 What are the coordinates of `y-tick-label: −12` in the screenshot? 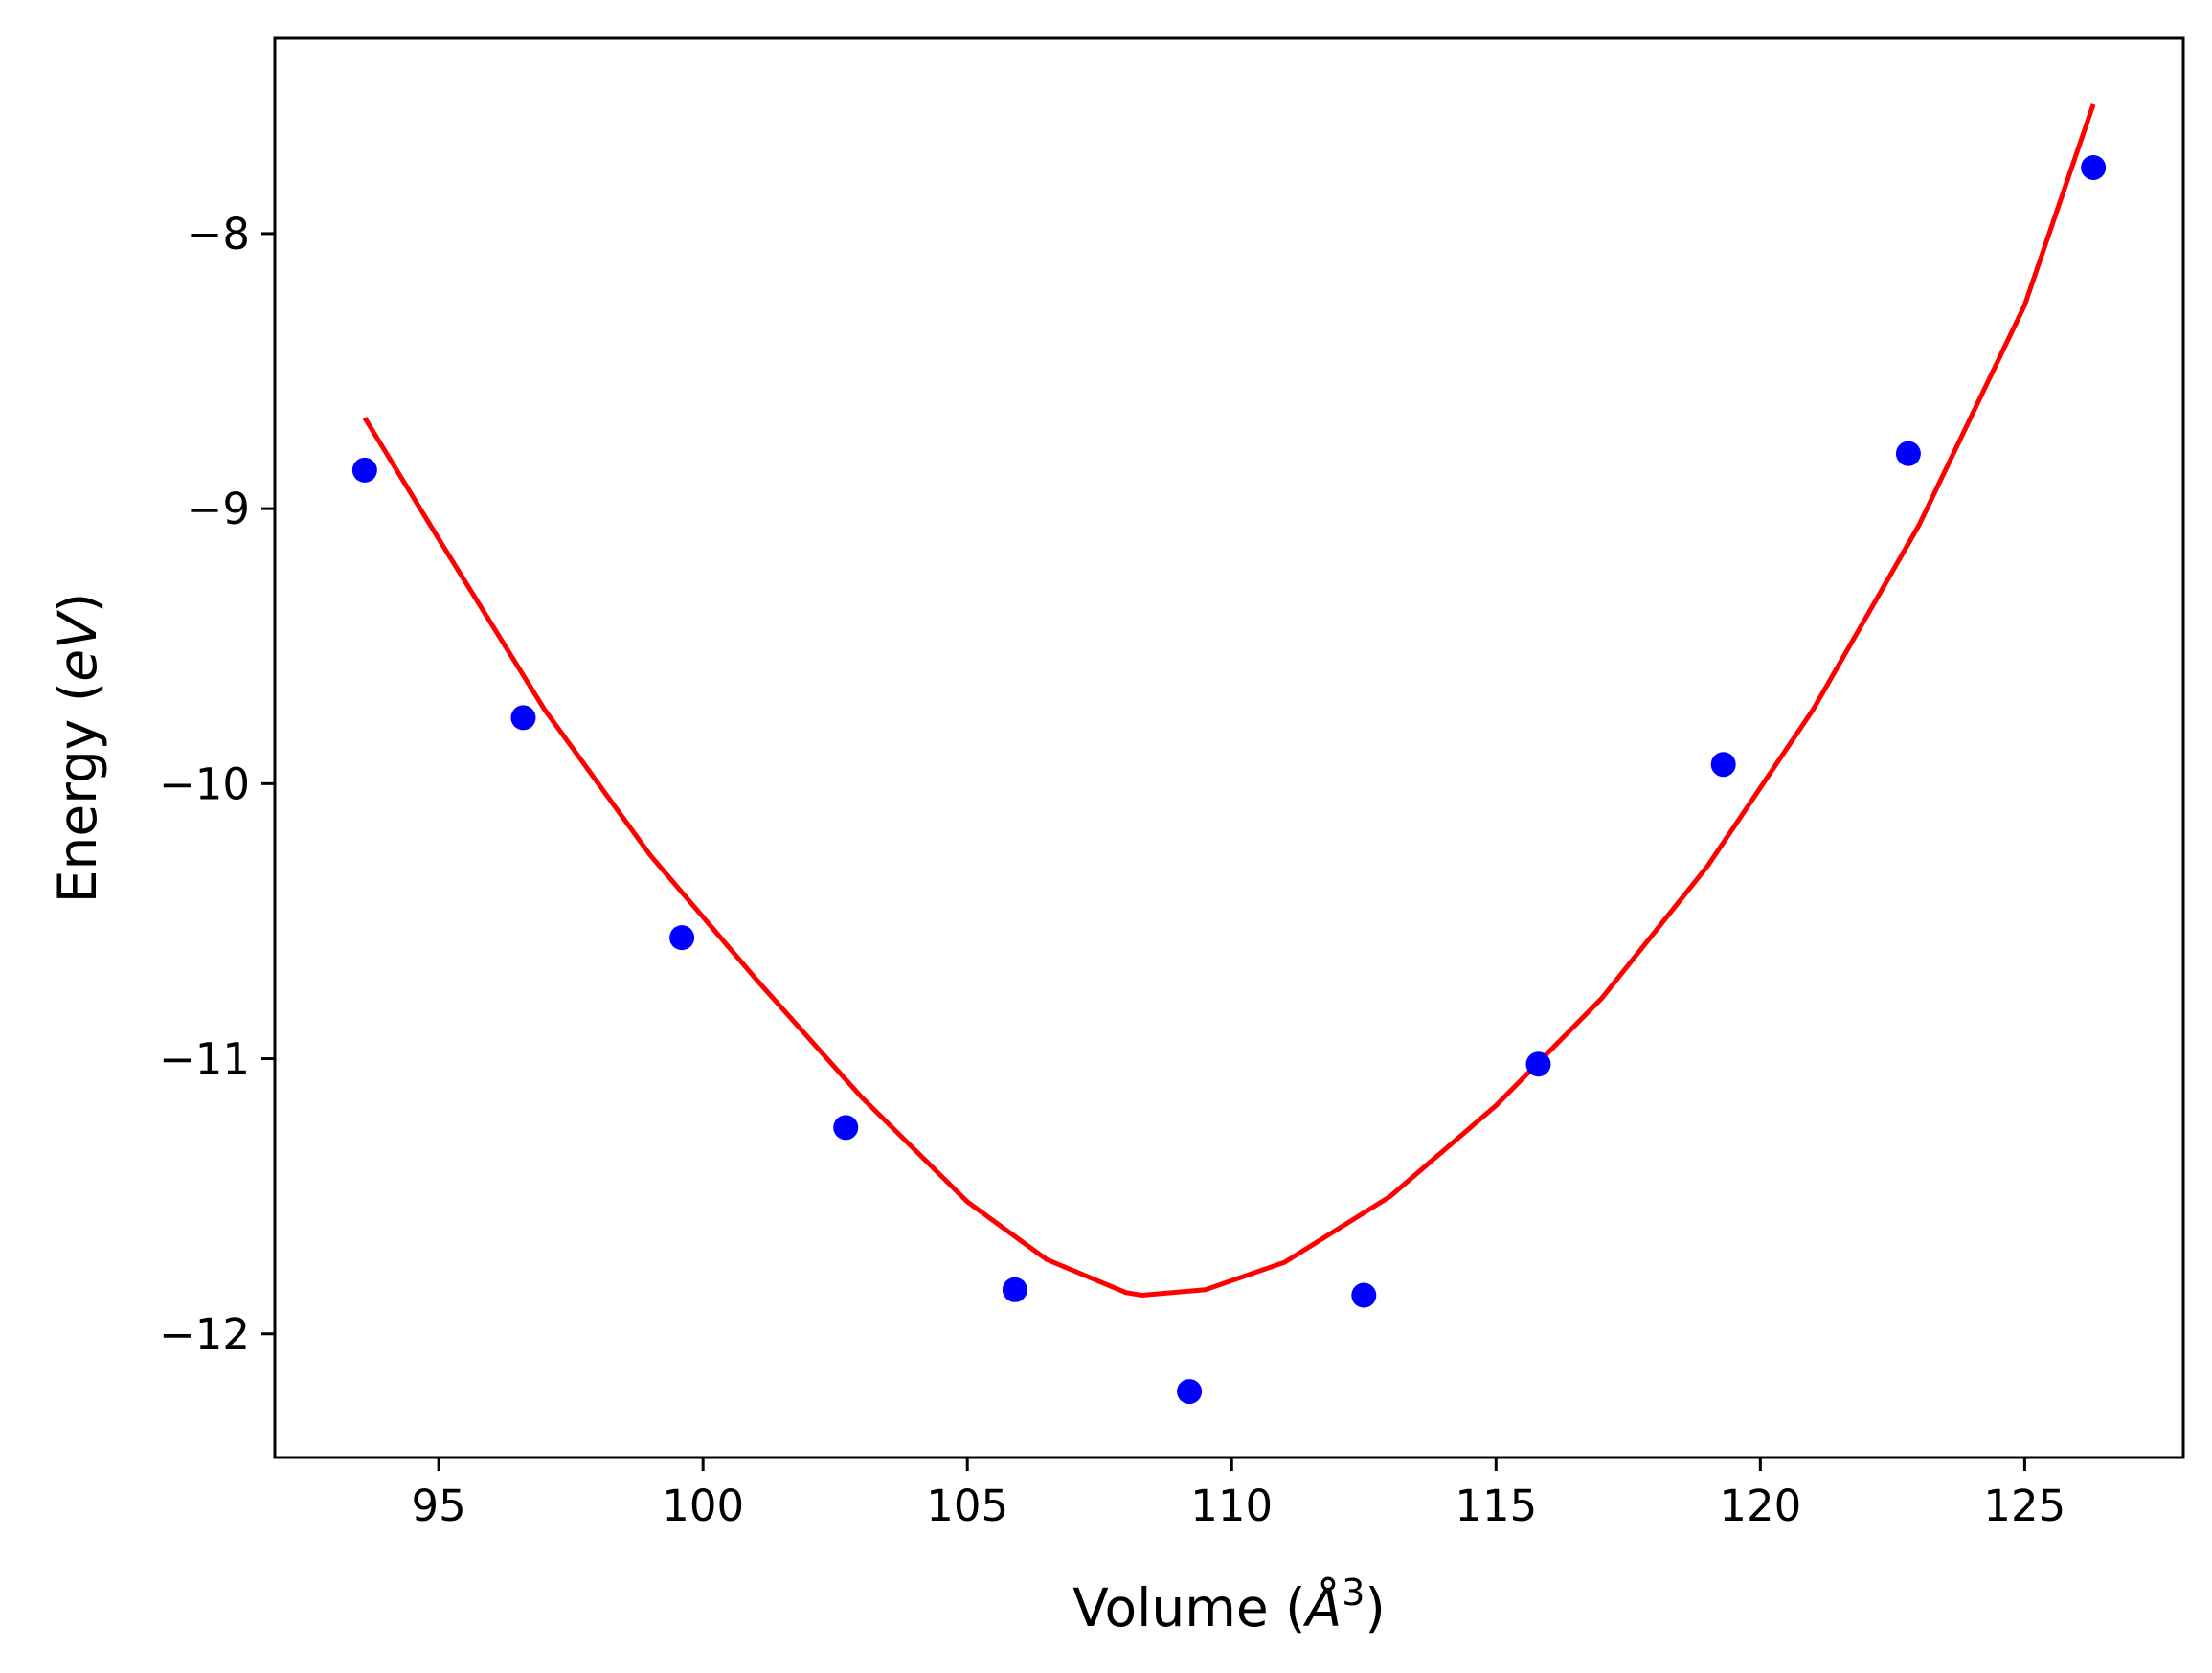 It's located at (204, 1334).